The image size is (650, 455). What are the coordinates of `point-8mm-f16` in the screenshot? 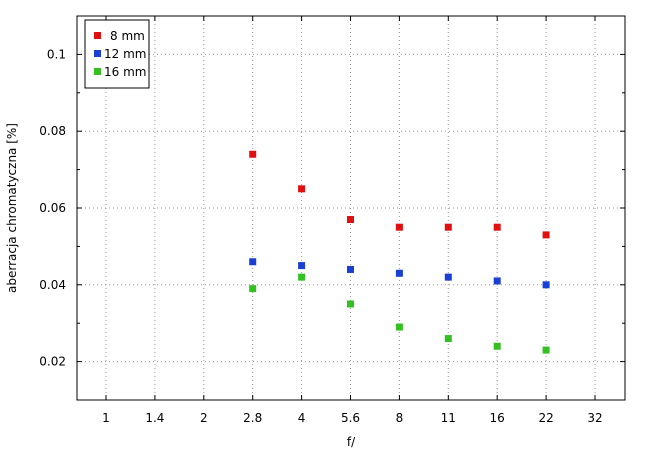 It's located at (497, 227).